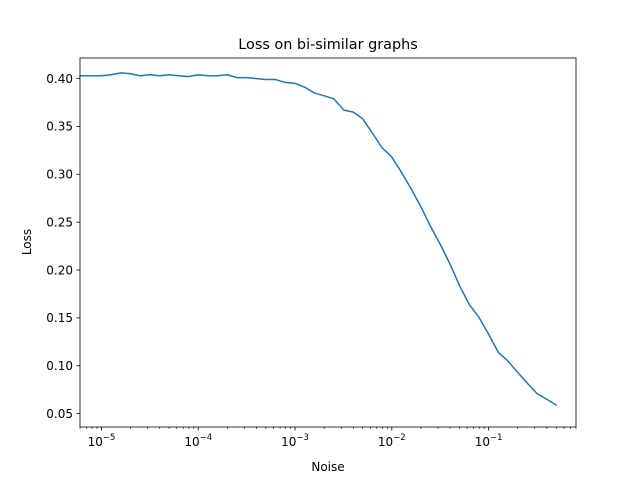 This screenshot has width=640, height=480. Describe the element at coordinates (59, 318) in the screenshot. I see `y-tick-label: 0.15` at that location.